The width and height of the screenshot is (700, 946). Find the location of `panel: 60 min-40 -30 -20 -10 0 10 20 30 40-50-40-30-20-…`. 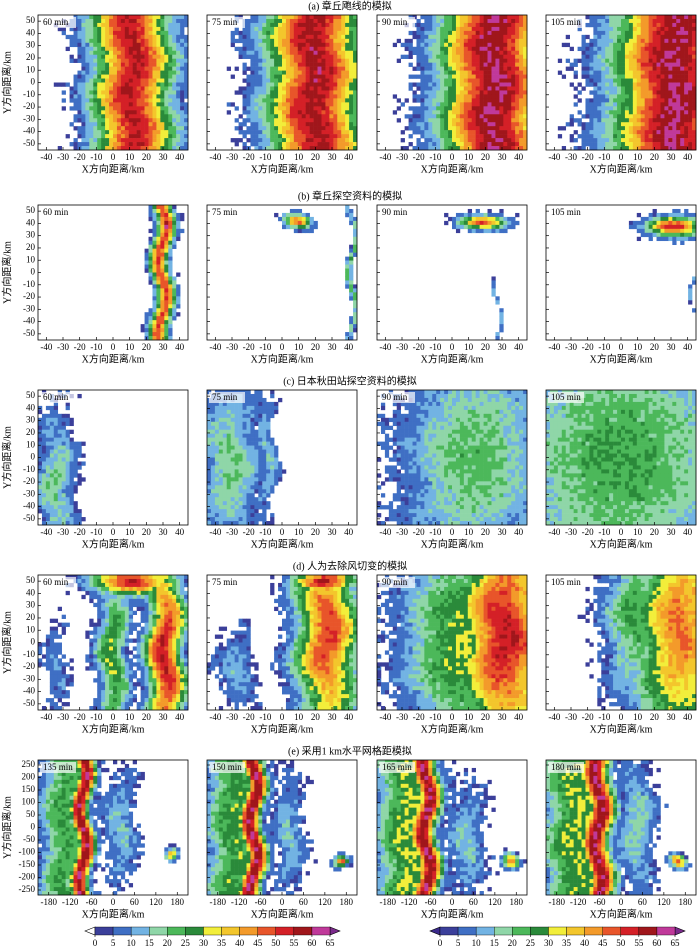

panel: 60 min-40 -30 -20 -10 0 10 20 30 40-50-40-30-20-… is located at coordinates (94, 94).